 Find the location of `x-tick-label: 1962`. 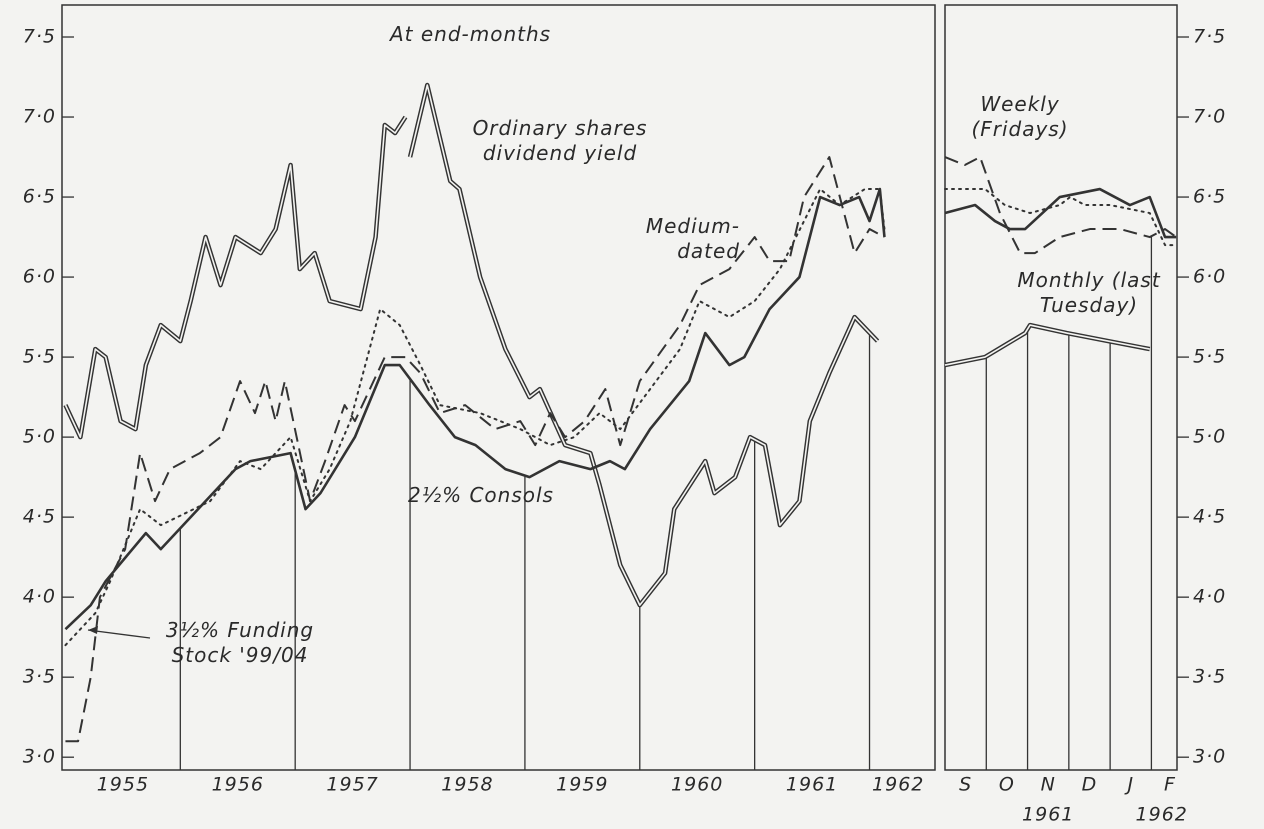

x-tick-label: 1962 is located at coordinates (898, 785).